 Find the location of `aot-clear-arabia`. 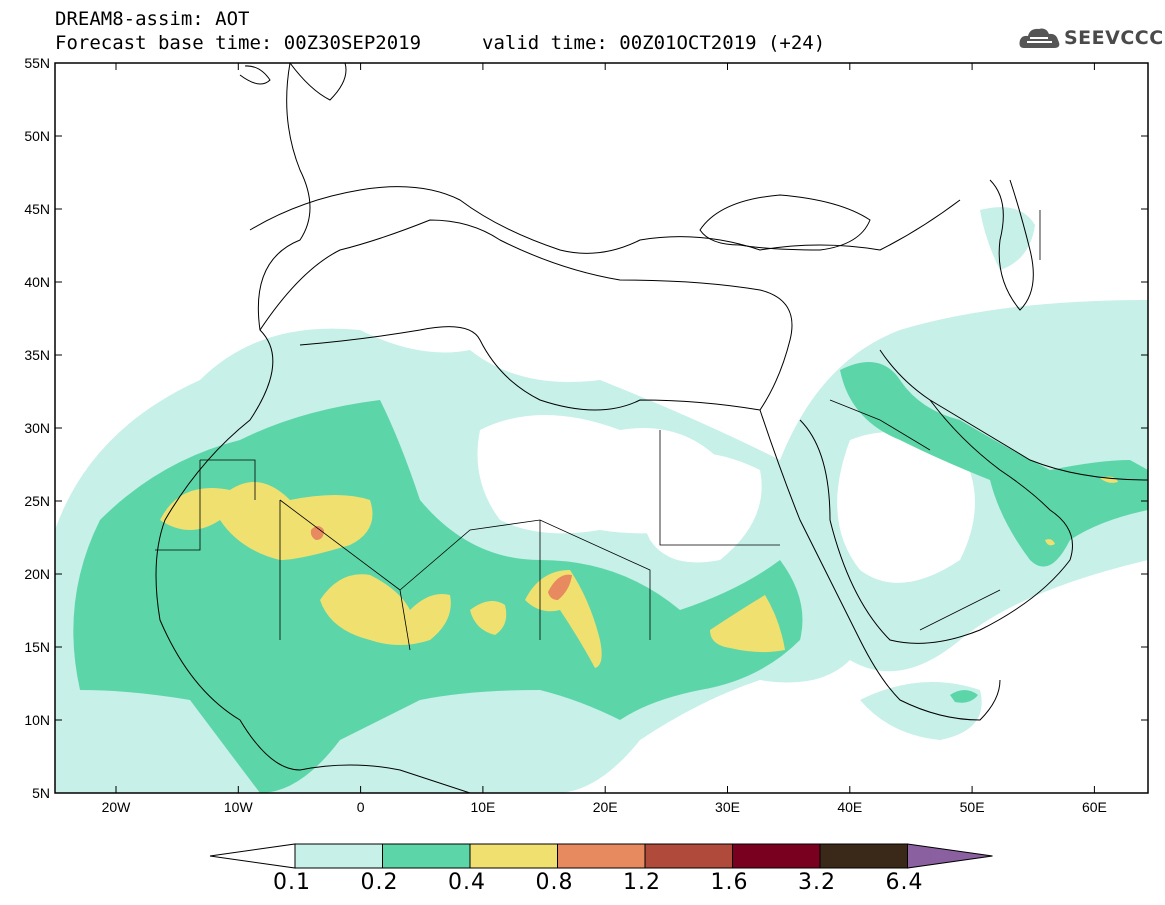

aot-clear-arabia is located at coordinates (906, 507).